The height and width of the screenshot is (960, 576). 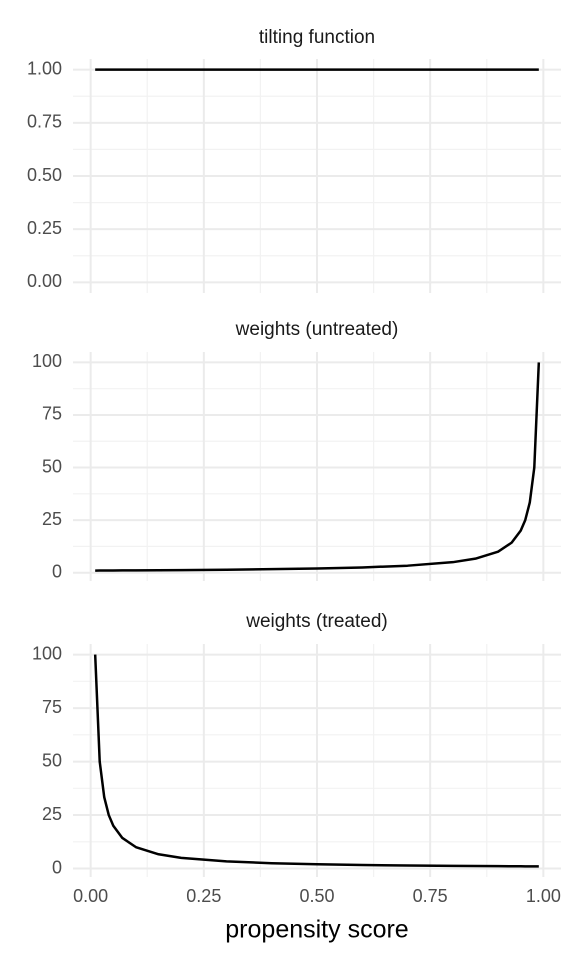 What do you see at coordinates (44, 281) in the screenshot?
I see `y-tick-label: 0.00` at bounding box center [44, 281].